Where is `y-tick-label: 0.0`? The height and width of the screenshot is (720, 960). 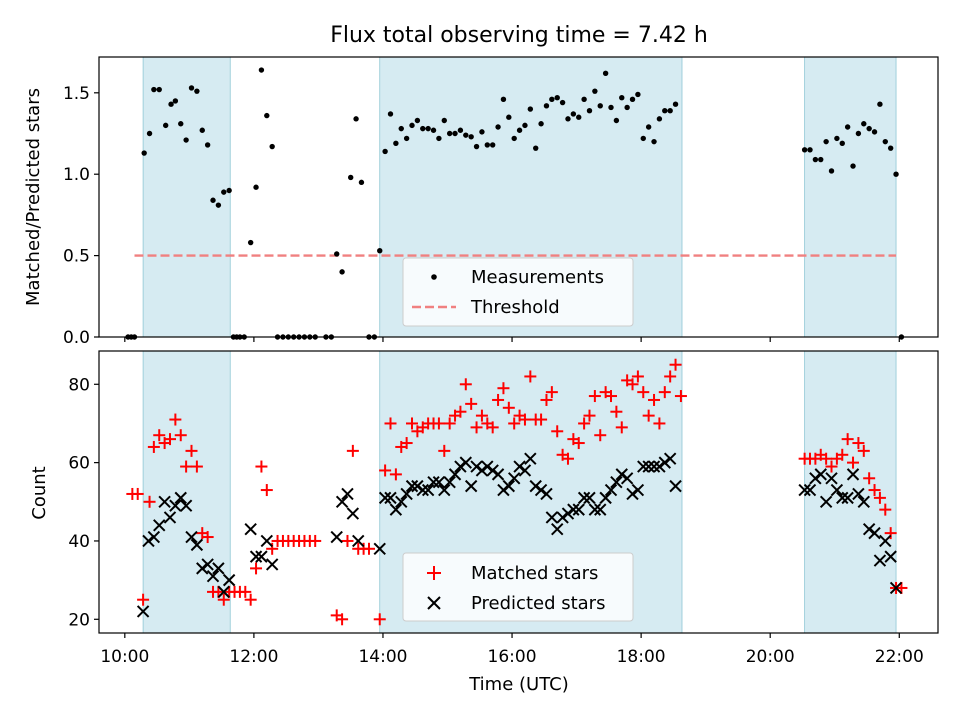
y-tick-label: 0.0 is located at coordinates (76, 338).